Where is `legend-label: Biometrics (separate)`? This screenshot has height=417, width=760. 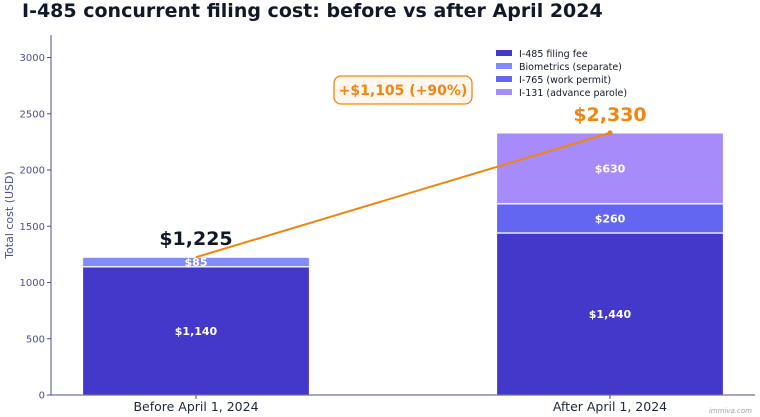
legend-label: Biometrics (separate) is located at coordinates (570, 67).